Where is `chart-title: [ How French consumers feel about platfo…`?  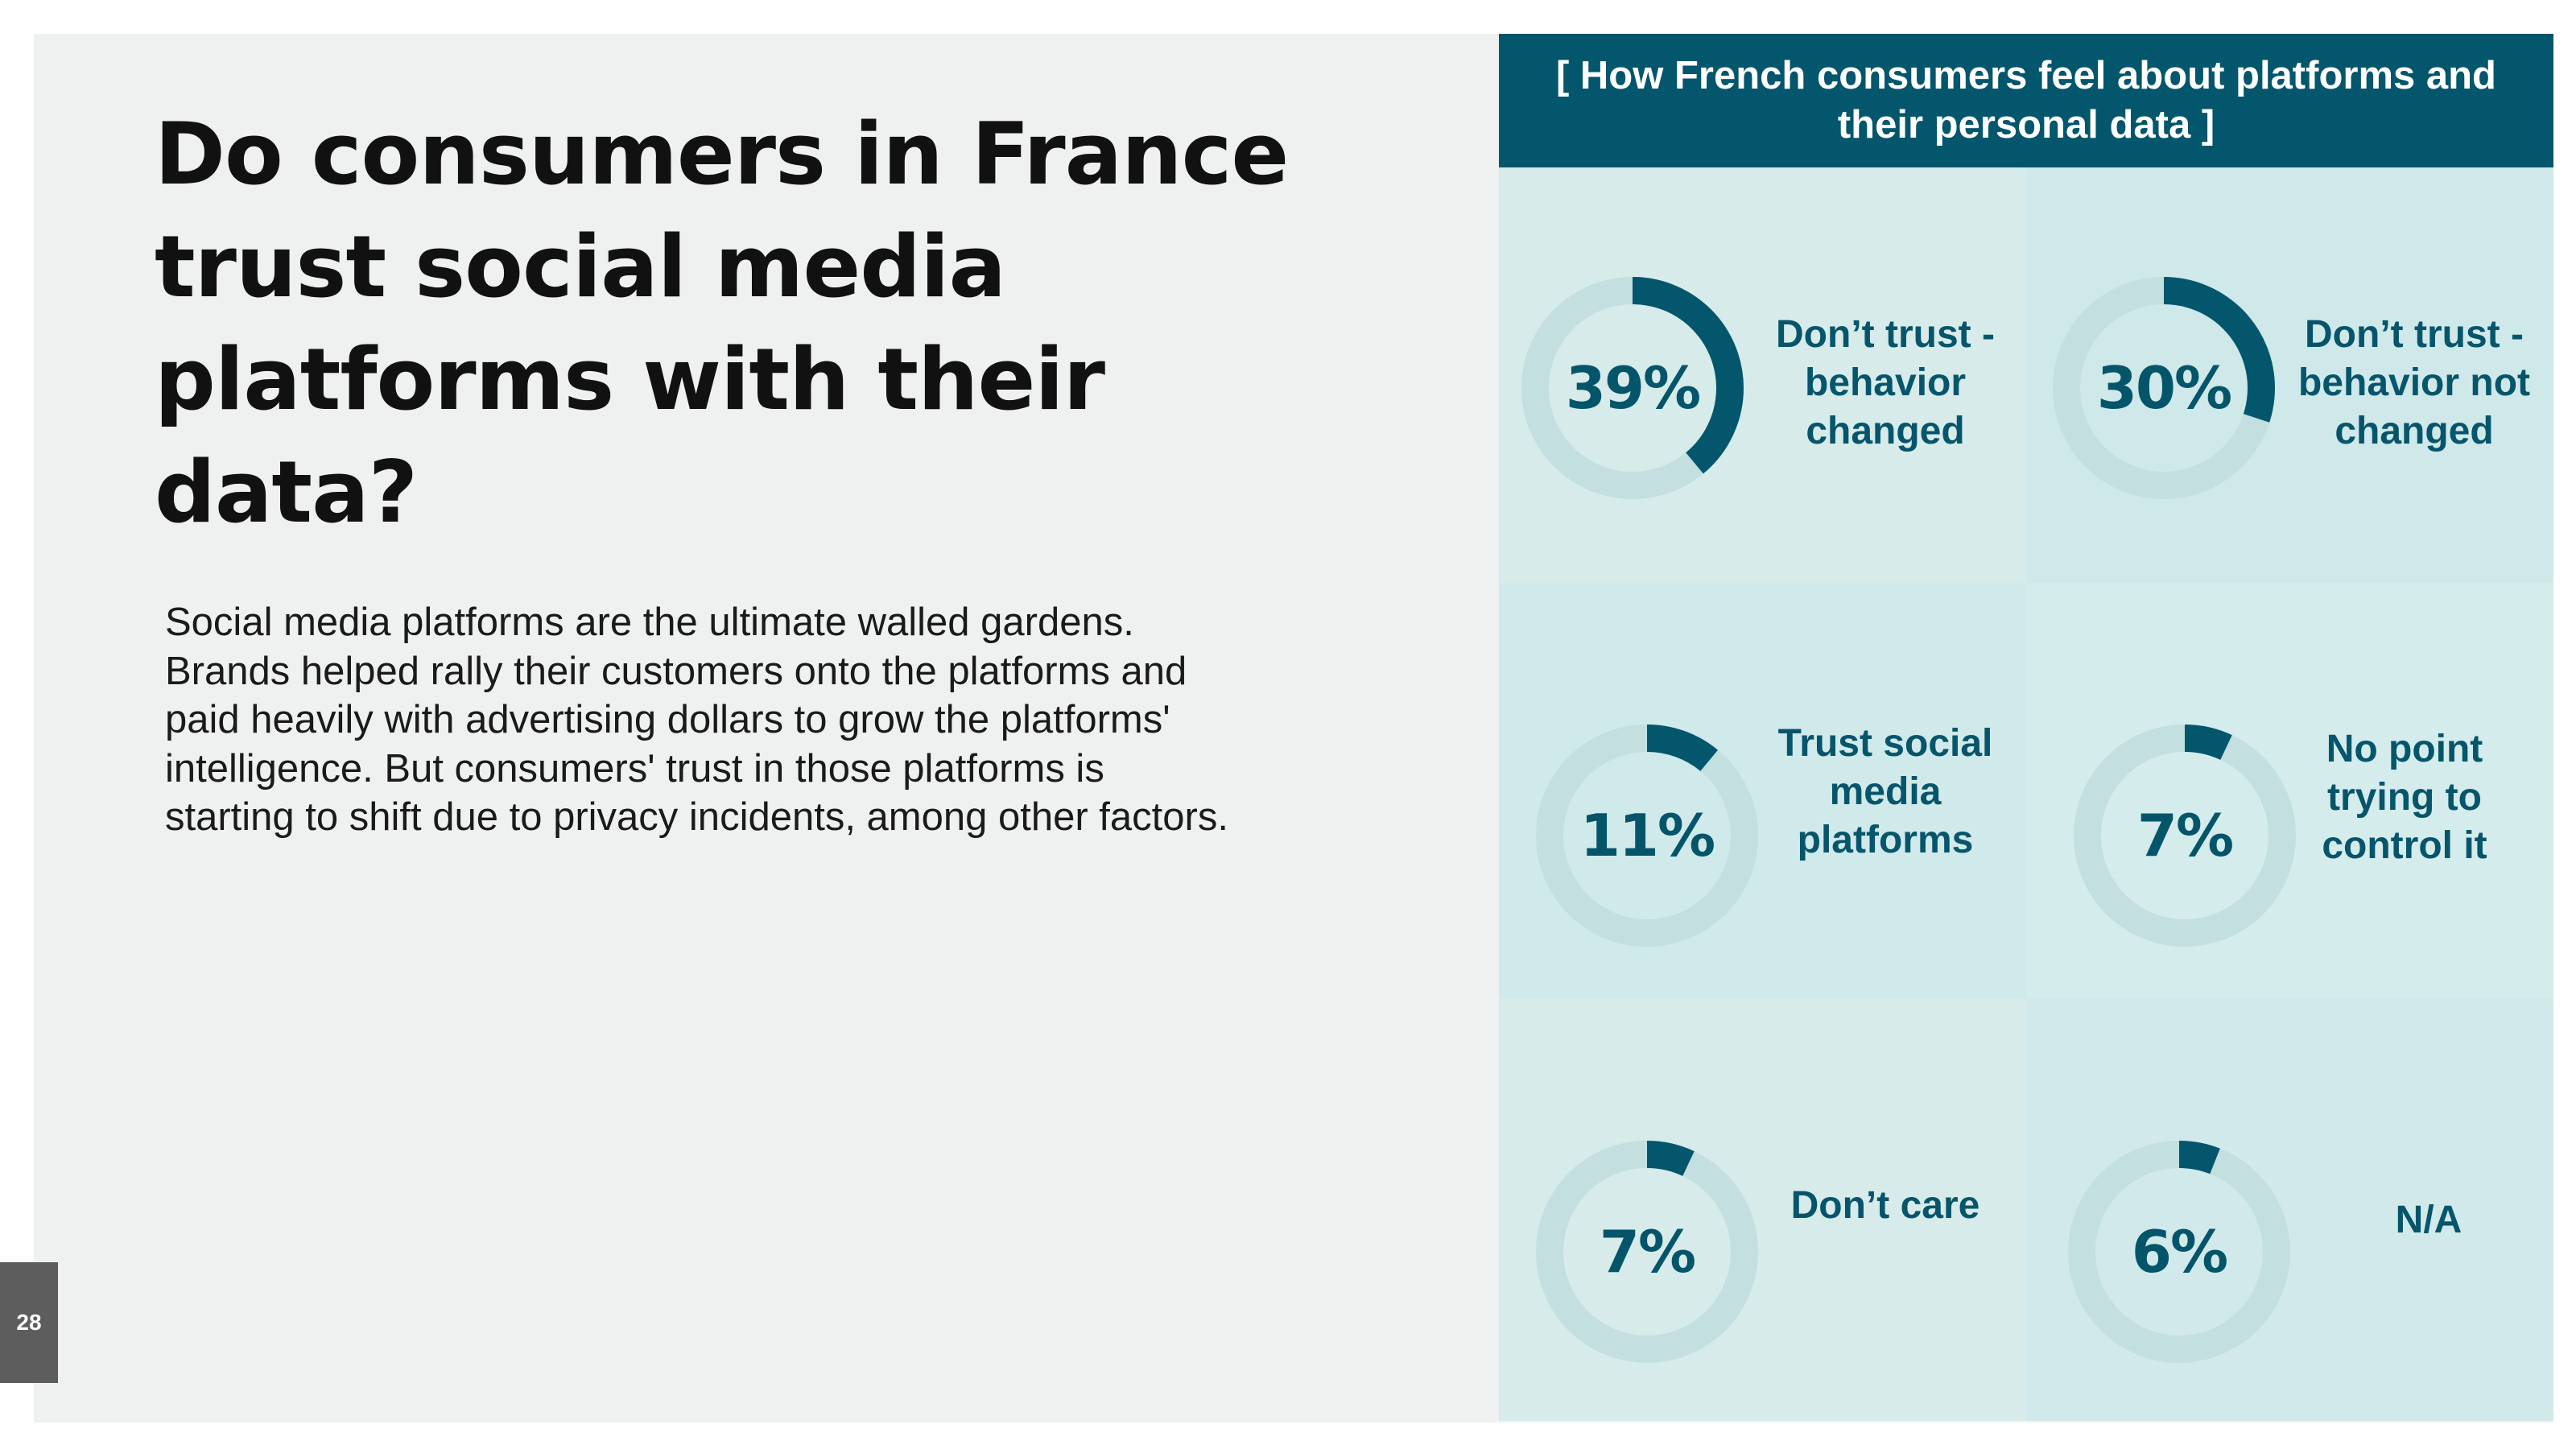
chart-title: [ How French consumers feel about platfo… is located at coordinates (2025, 100).